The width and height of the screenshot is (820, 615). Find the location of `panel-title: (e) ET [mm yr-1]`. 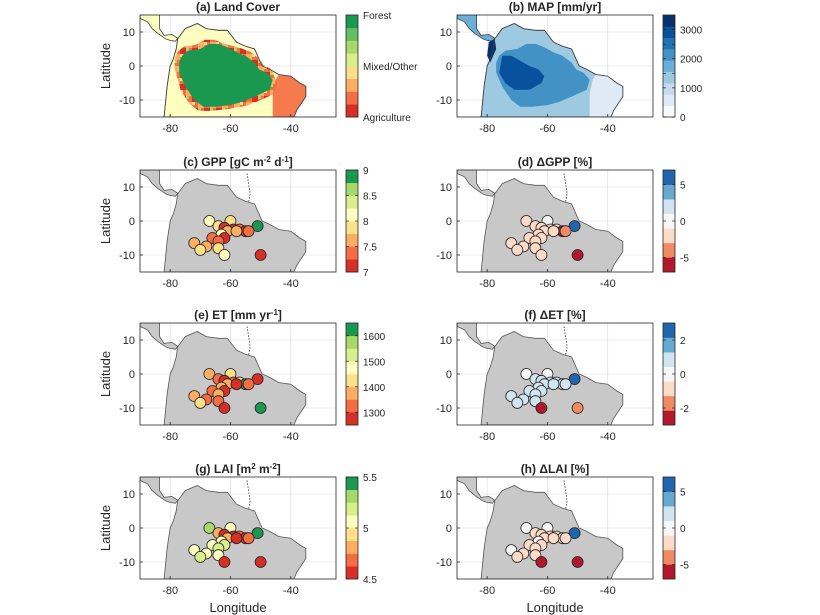

panel-title: (e) ET [mm yr-1] is located at coordinates (238, 315).